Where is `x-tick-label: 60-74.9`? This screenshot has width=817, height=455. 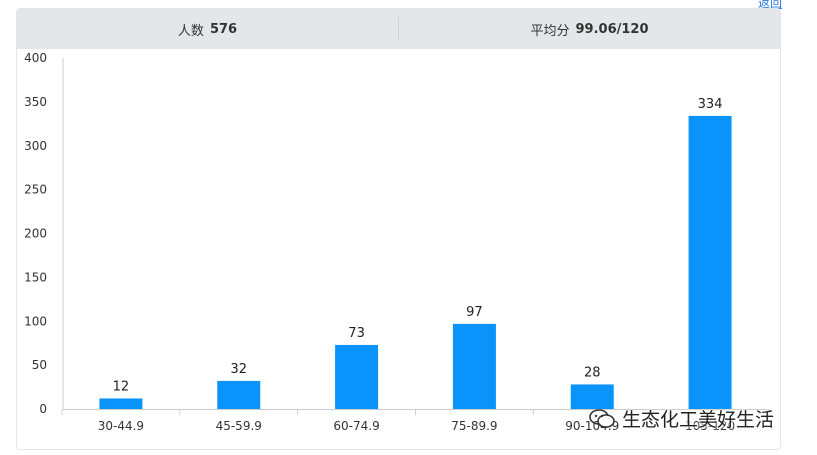
x-tick-label: 60-74.9 is located at coordinates (356, 426).